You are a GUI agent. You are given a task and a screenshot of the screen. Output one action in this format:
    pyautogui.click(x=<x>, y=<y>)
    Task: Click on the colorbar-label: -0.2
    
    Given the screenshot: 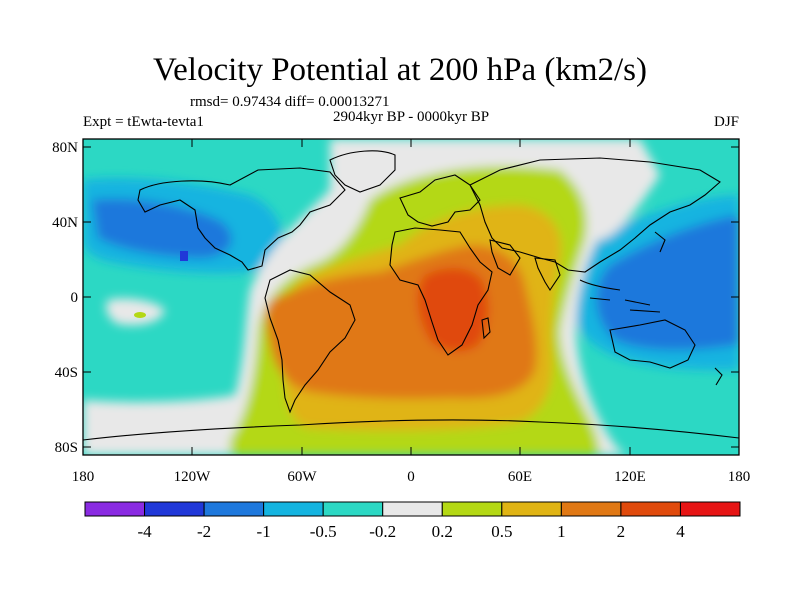 What is the action you would take?
    pyautogui.click(x=382, y=531)
    